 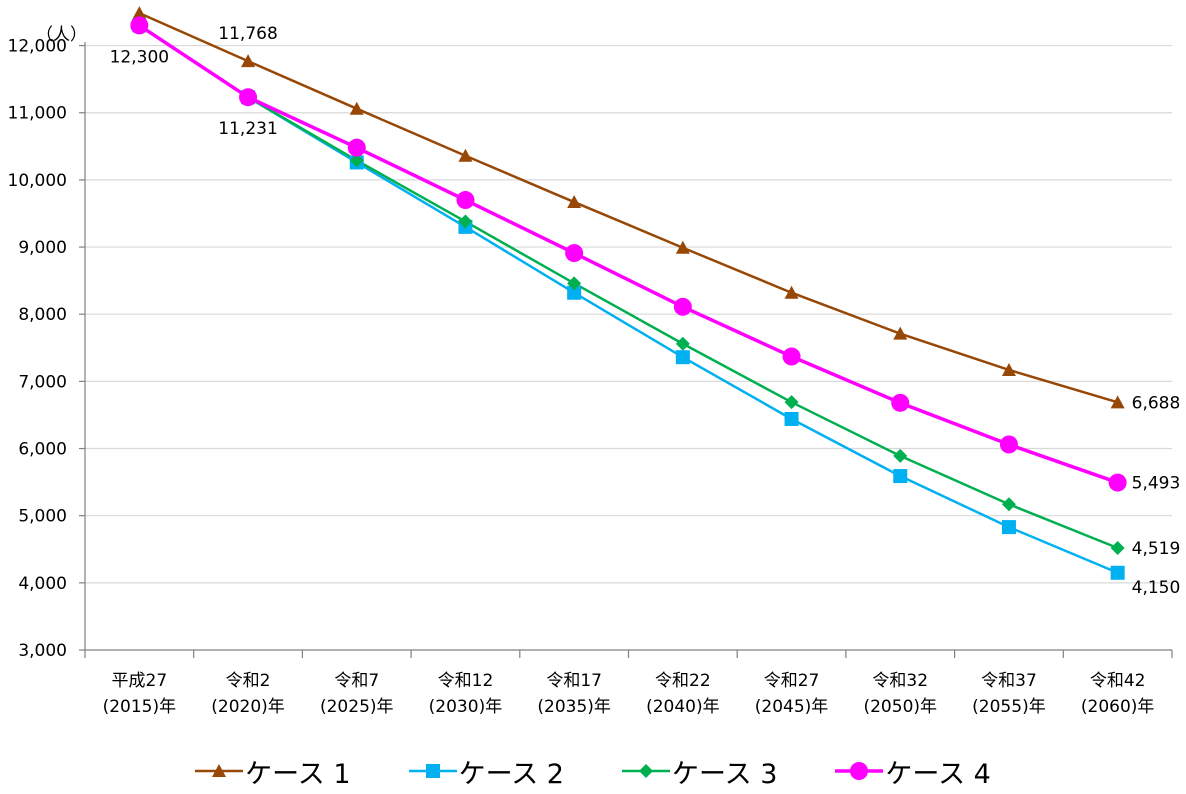 I want to click on x-tick-label: 令和42 (2060)年, so click(x=1118, y=694).